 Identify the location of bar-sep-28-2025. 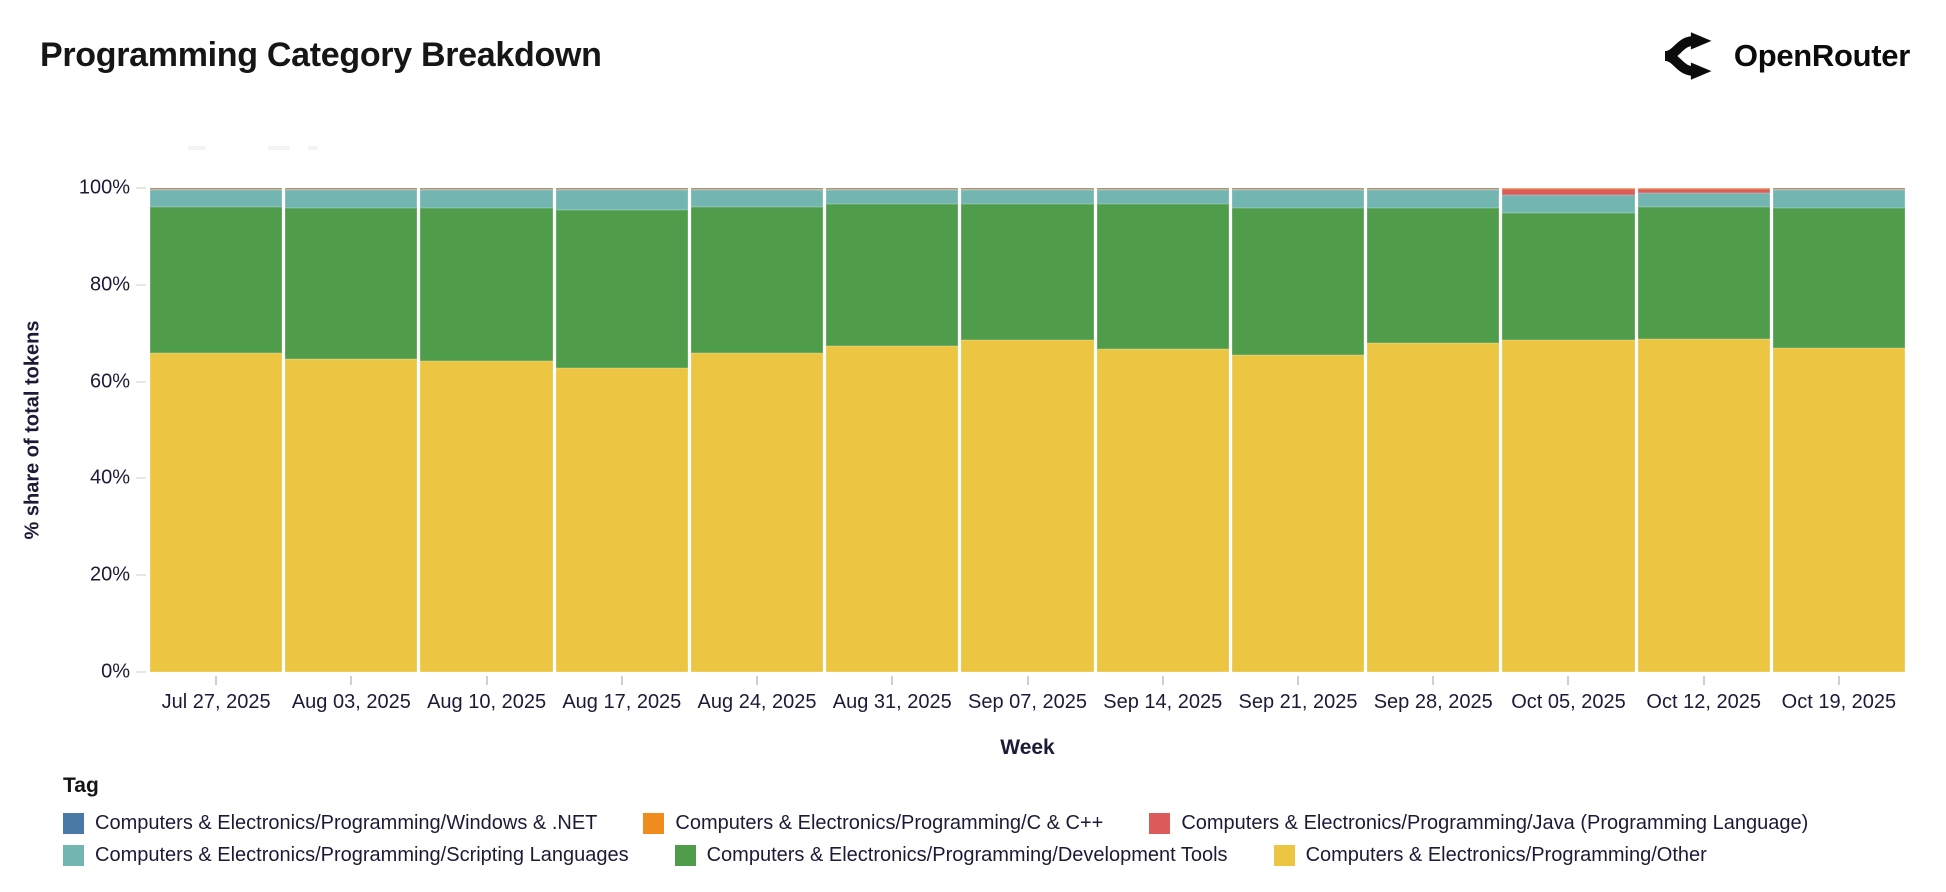
(1433, 430).